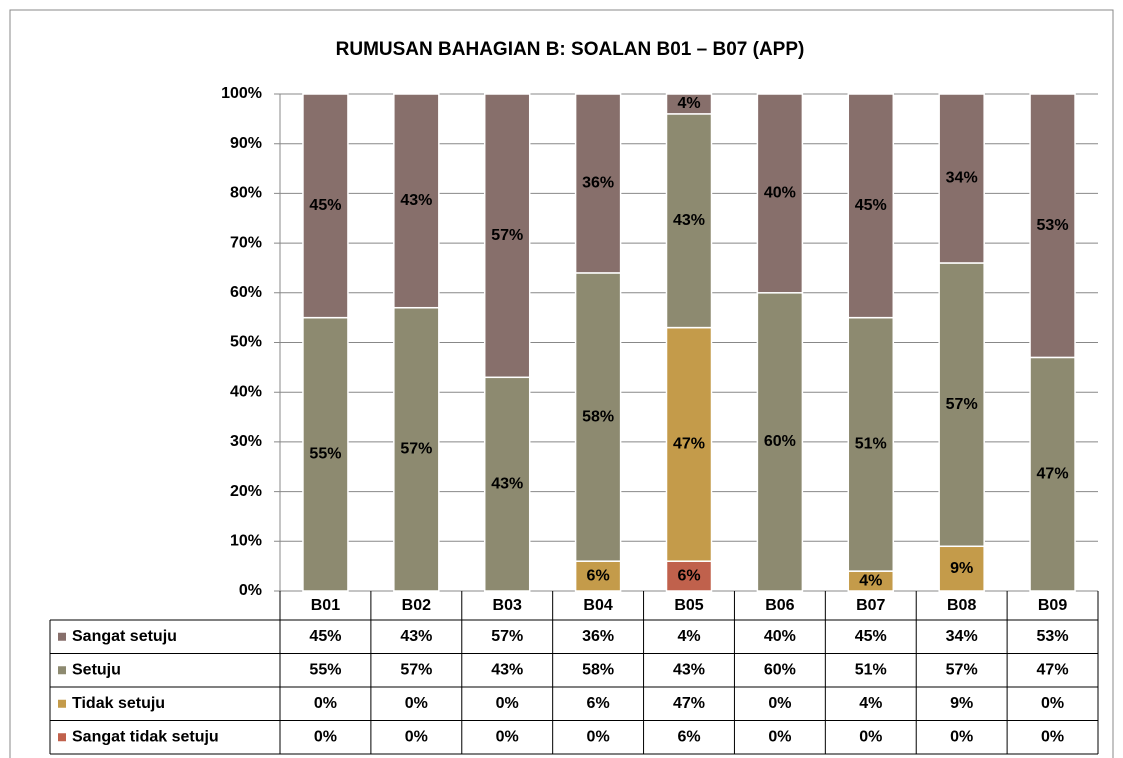 The image size is (1123, 758). Describe the element at coordinates (246, 342) in the screenshot. I see `y-tick-label: 50%` at that location.